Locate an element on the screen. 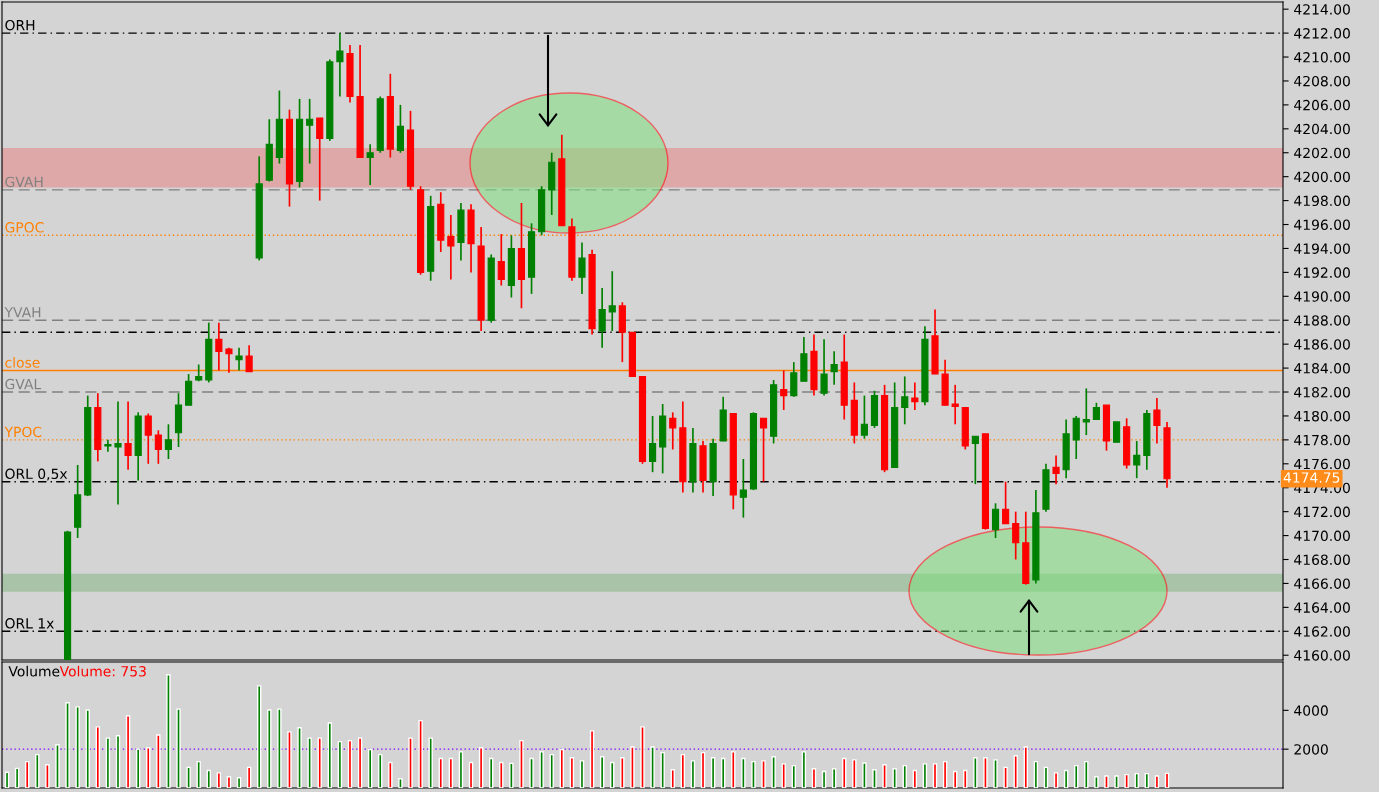  y-tick-label: 4180.00 is located at coordinates (1322, 416).